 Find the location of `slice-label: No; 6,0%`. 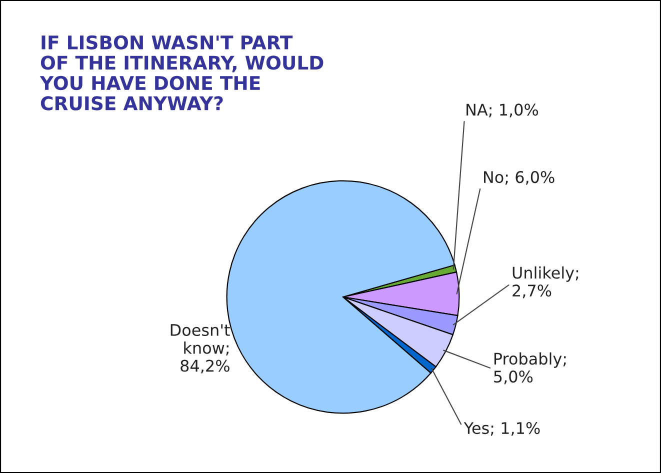

slice-label: No; 6,0% is located at coordinates (519, 178).